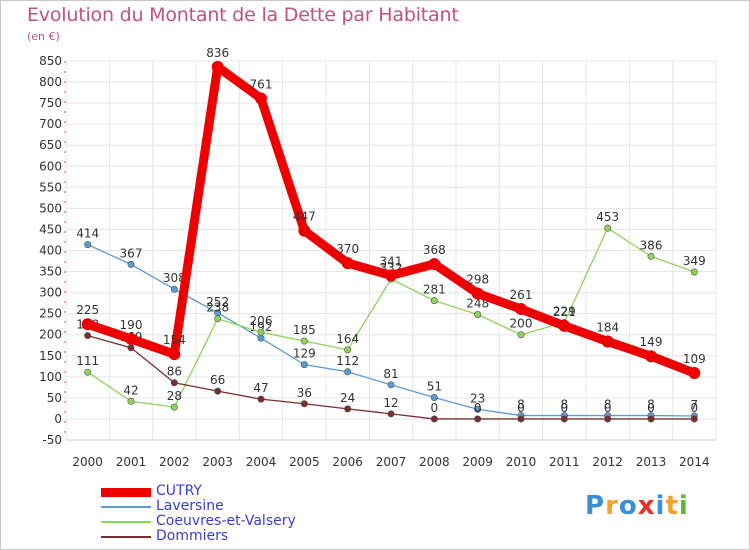 The image size is (750, 550). I want to click on x-tick-label: 2013, so click(651, 462).